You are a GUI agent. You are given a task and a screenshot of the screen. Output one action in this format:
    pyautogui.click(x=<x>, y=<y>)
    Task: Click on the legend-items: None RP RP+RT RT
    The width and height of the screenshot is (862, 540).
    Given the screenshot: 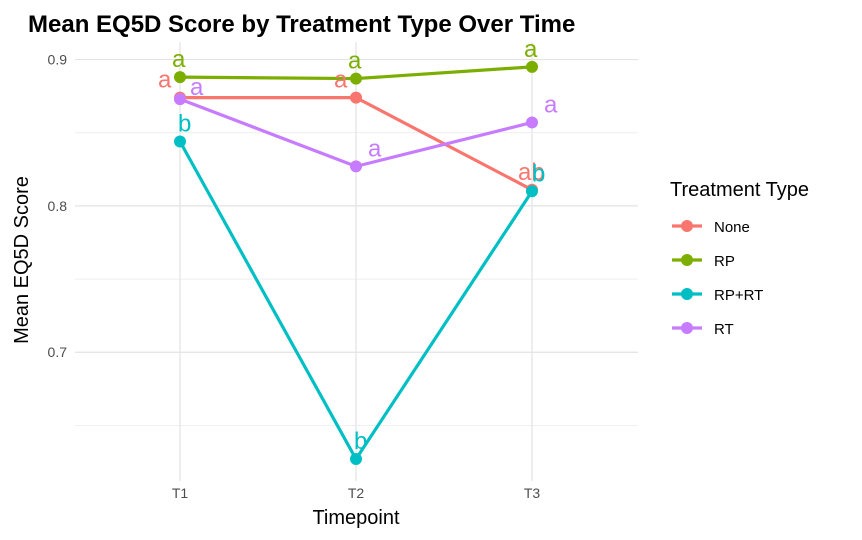 What is the action you would take?
    pyautogui.click(x=717, y=278)
    